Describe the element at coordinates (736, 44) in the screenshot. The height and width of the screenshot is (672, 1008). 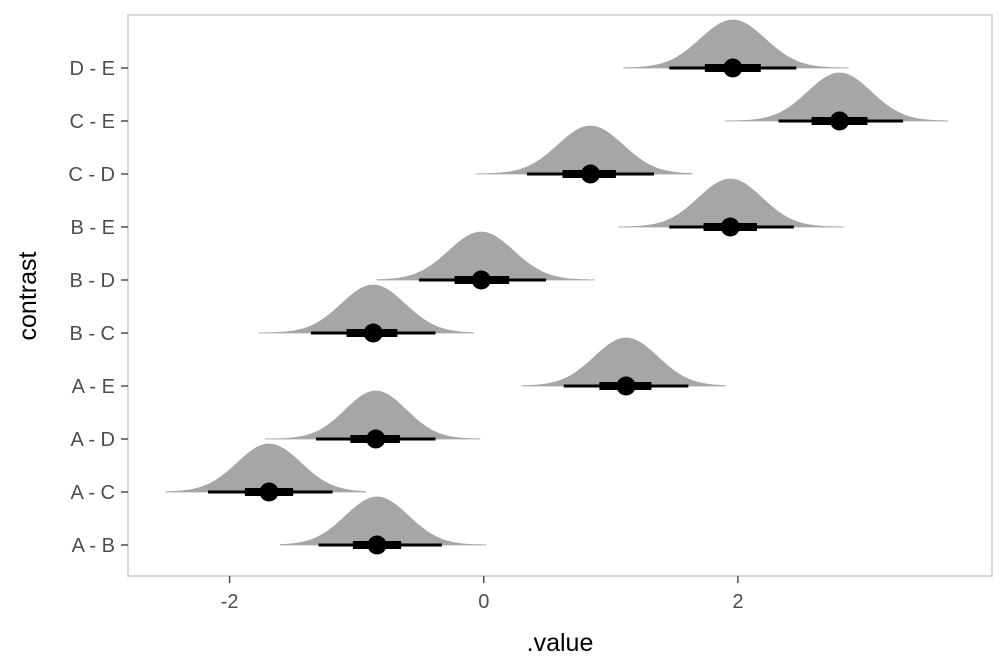
I see `density-D - E` at that location.